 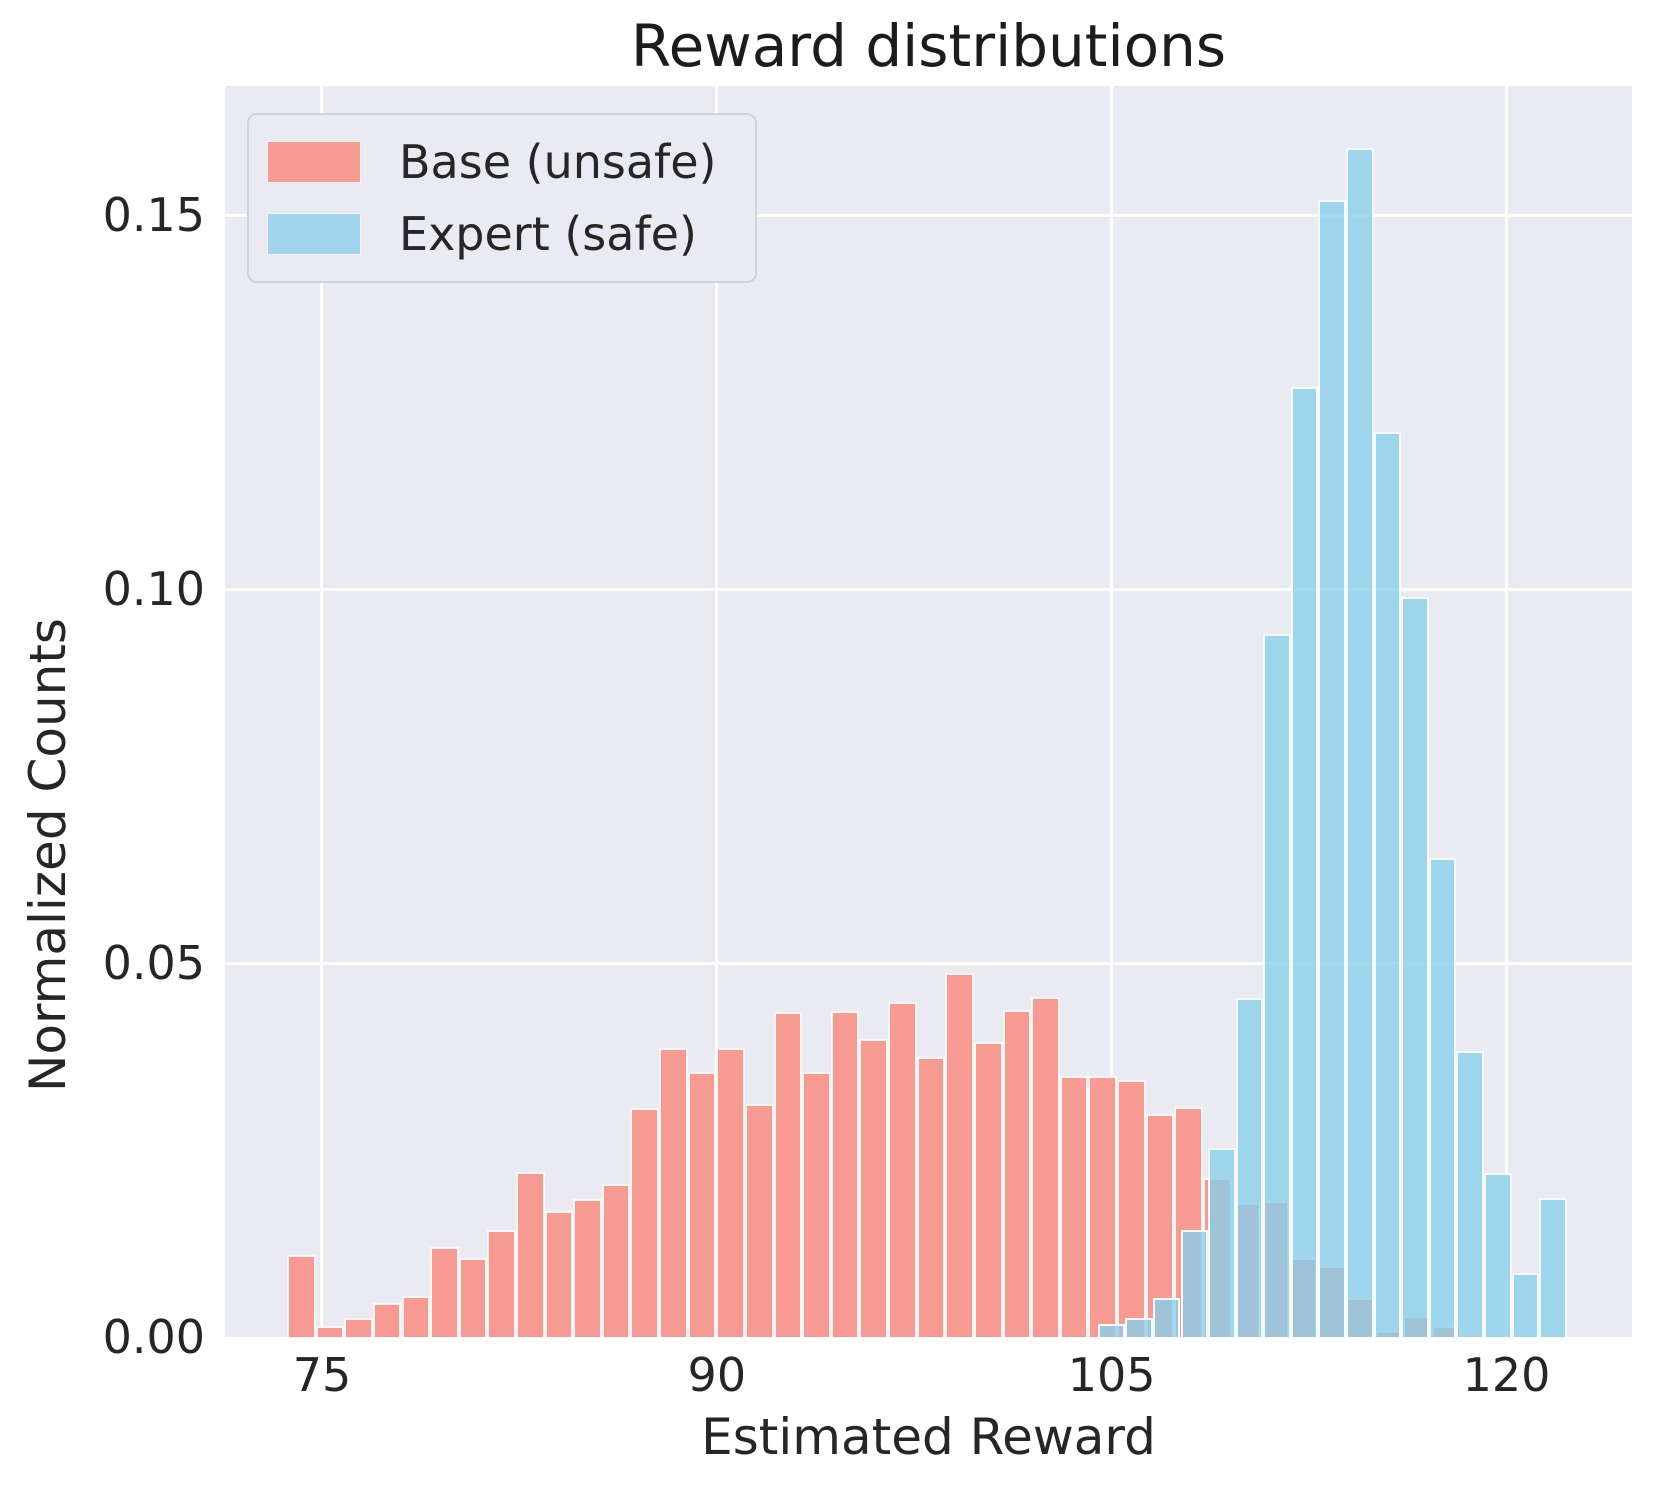 I want to click on expert-series-swatch, so click(x=314, y=234).